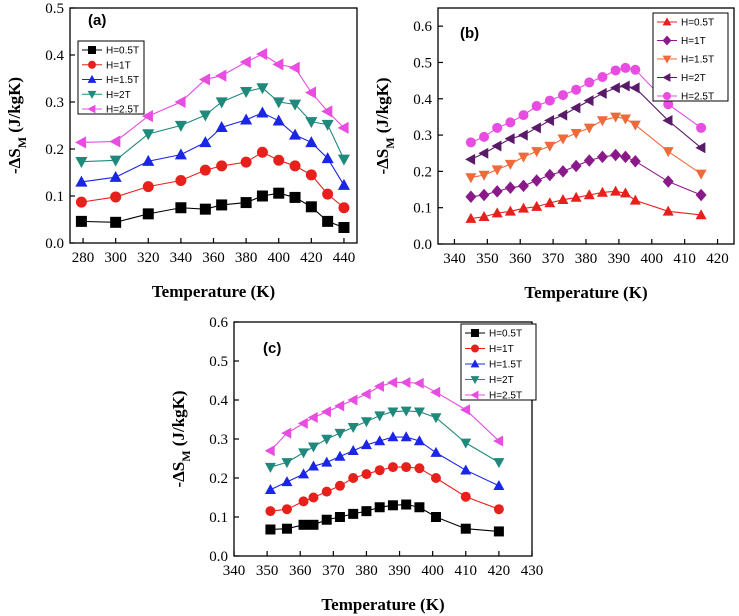  Describe the element at coordinates (469, 33) in the screenshot. I see `panel-label: (b)` at that location.